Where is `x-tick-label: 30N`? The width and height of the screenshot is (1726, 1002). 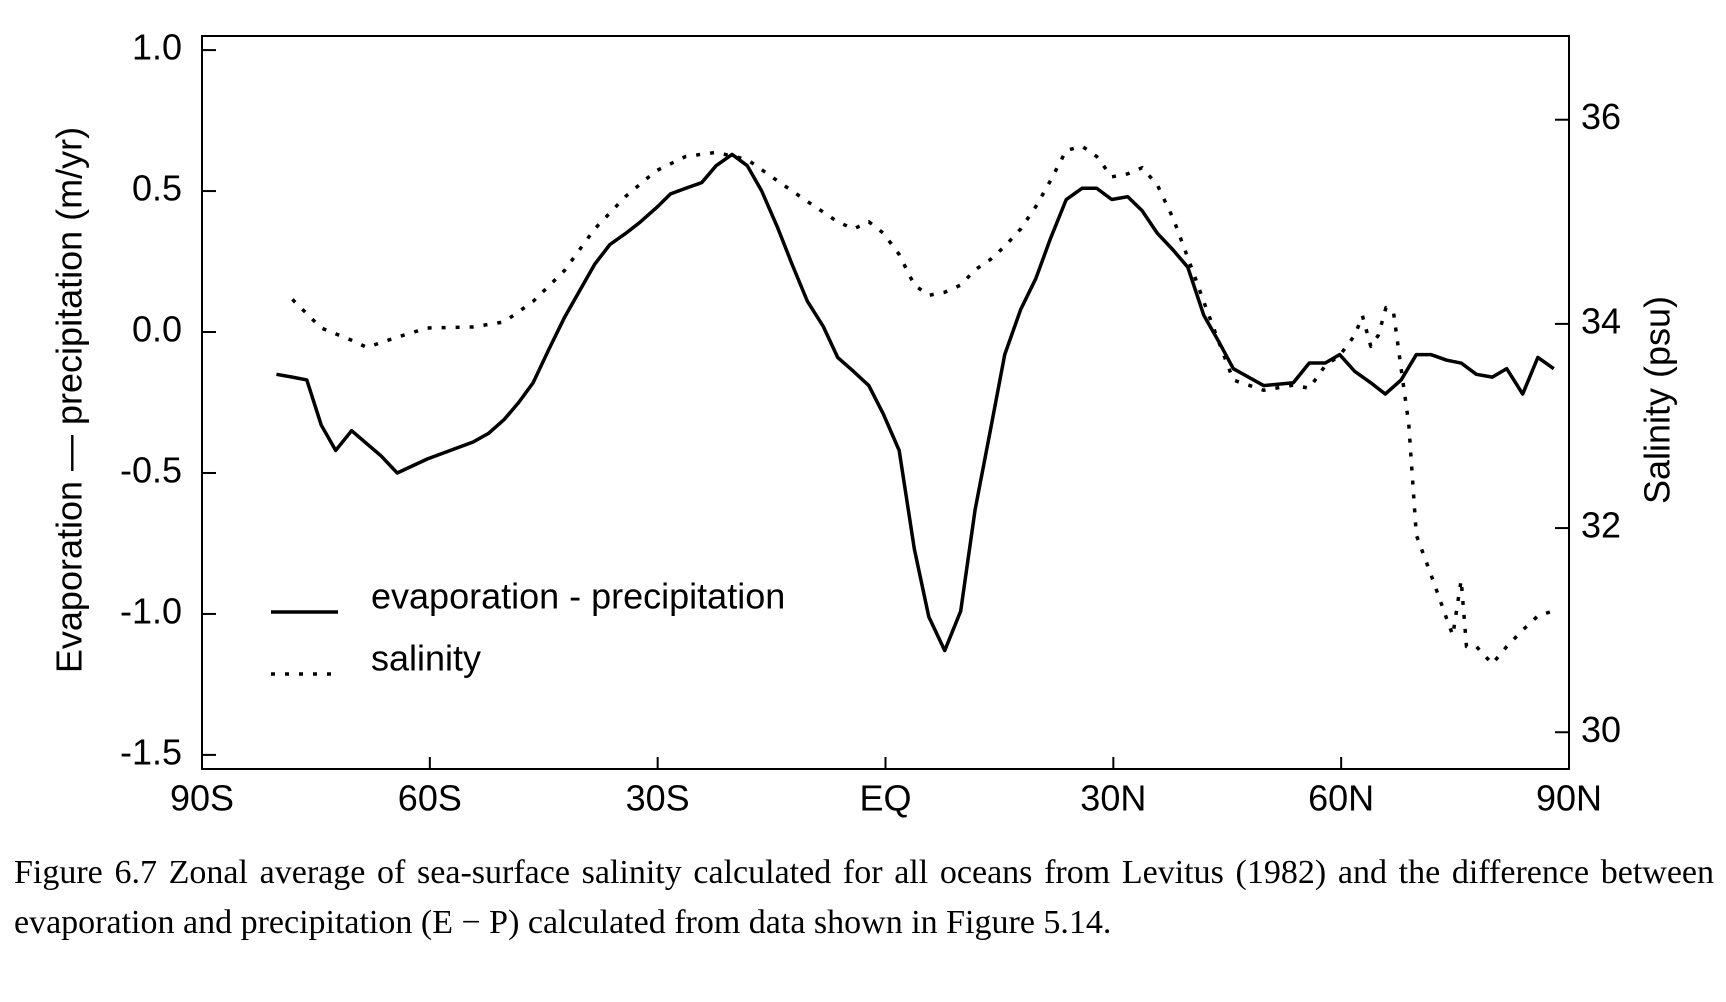 x-tick-label: 30N is located at coordinates (1113, 798).